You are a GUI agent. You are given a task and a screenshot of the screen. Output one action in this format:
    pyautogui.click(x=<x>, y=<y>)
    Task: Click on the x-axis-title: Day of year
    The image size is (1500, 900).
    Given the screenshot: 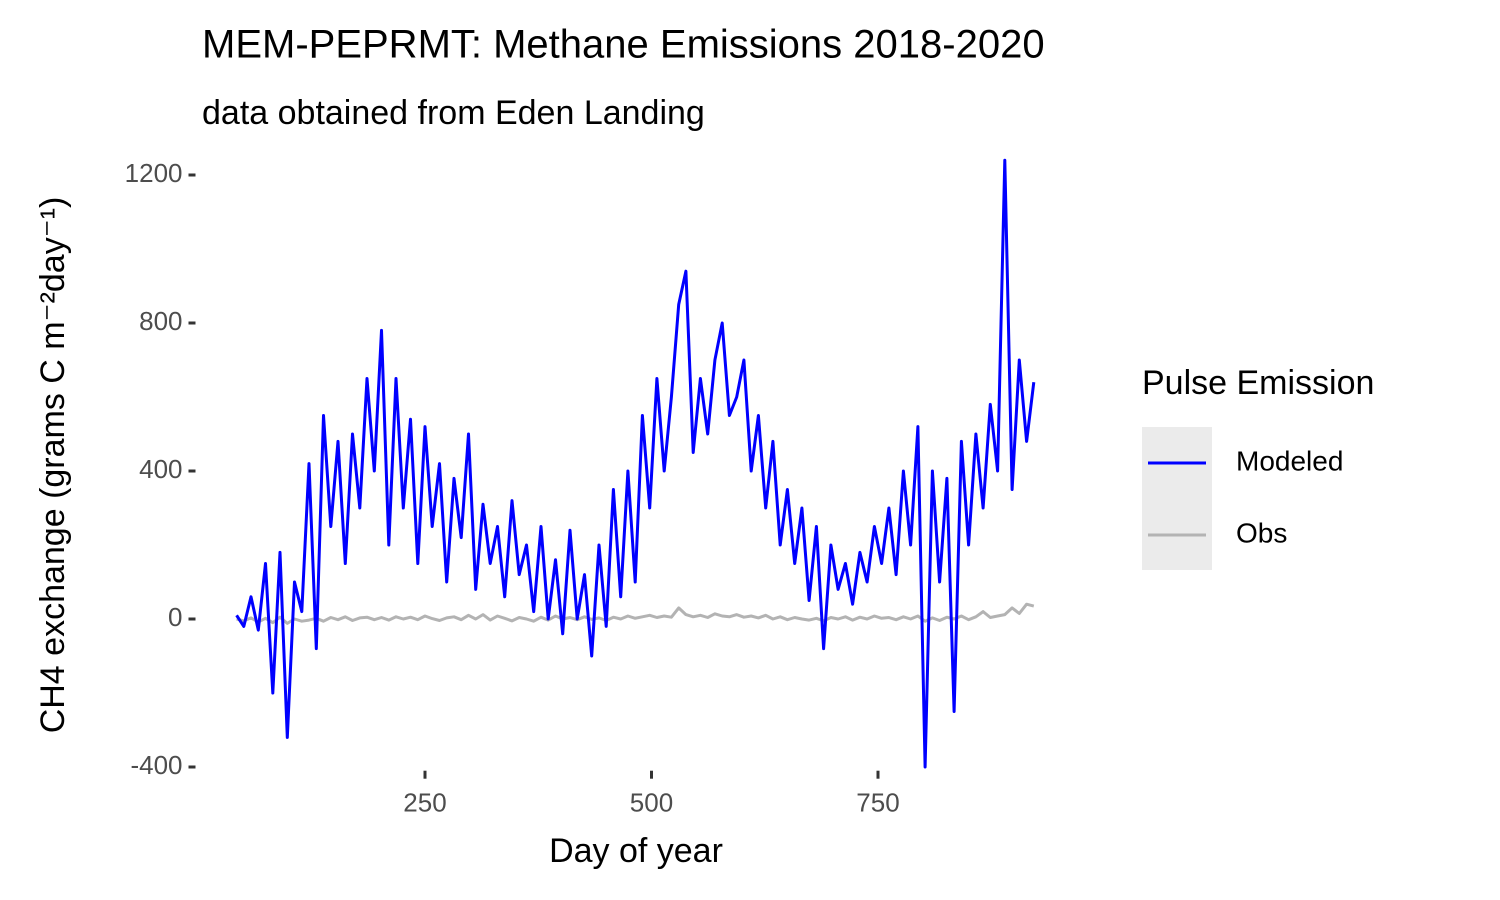 What is the action you would take?
    pyautogui.click(x=636, y=851)
    